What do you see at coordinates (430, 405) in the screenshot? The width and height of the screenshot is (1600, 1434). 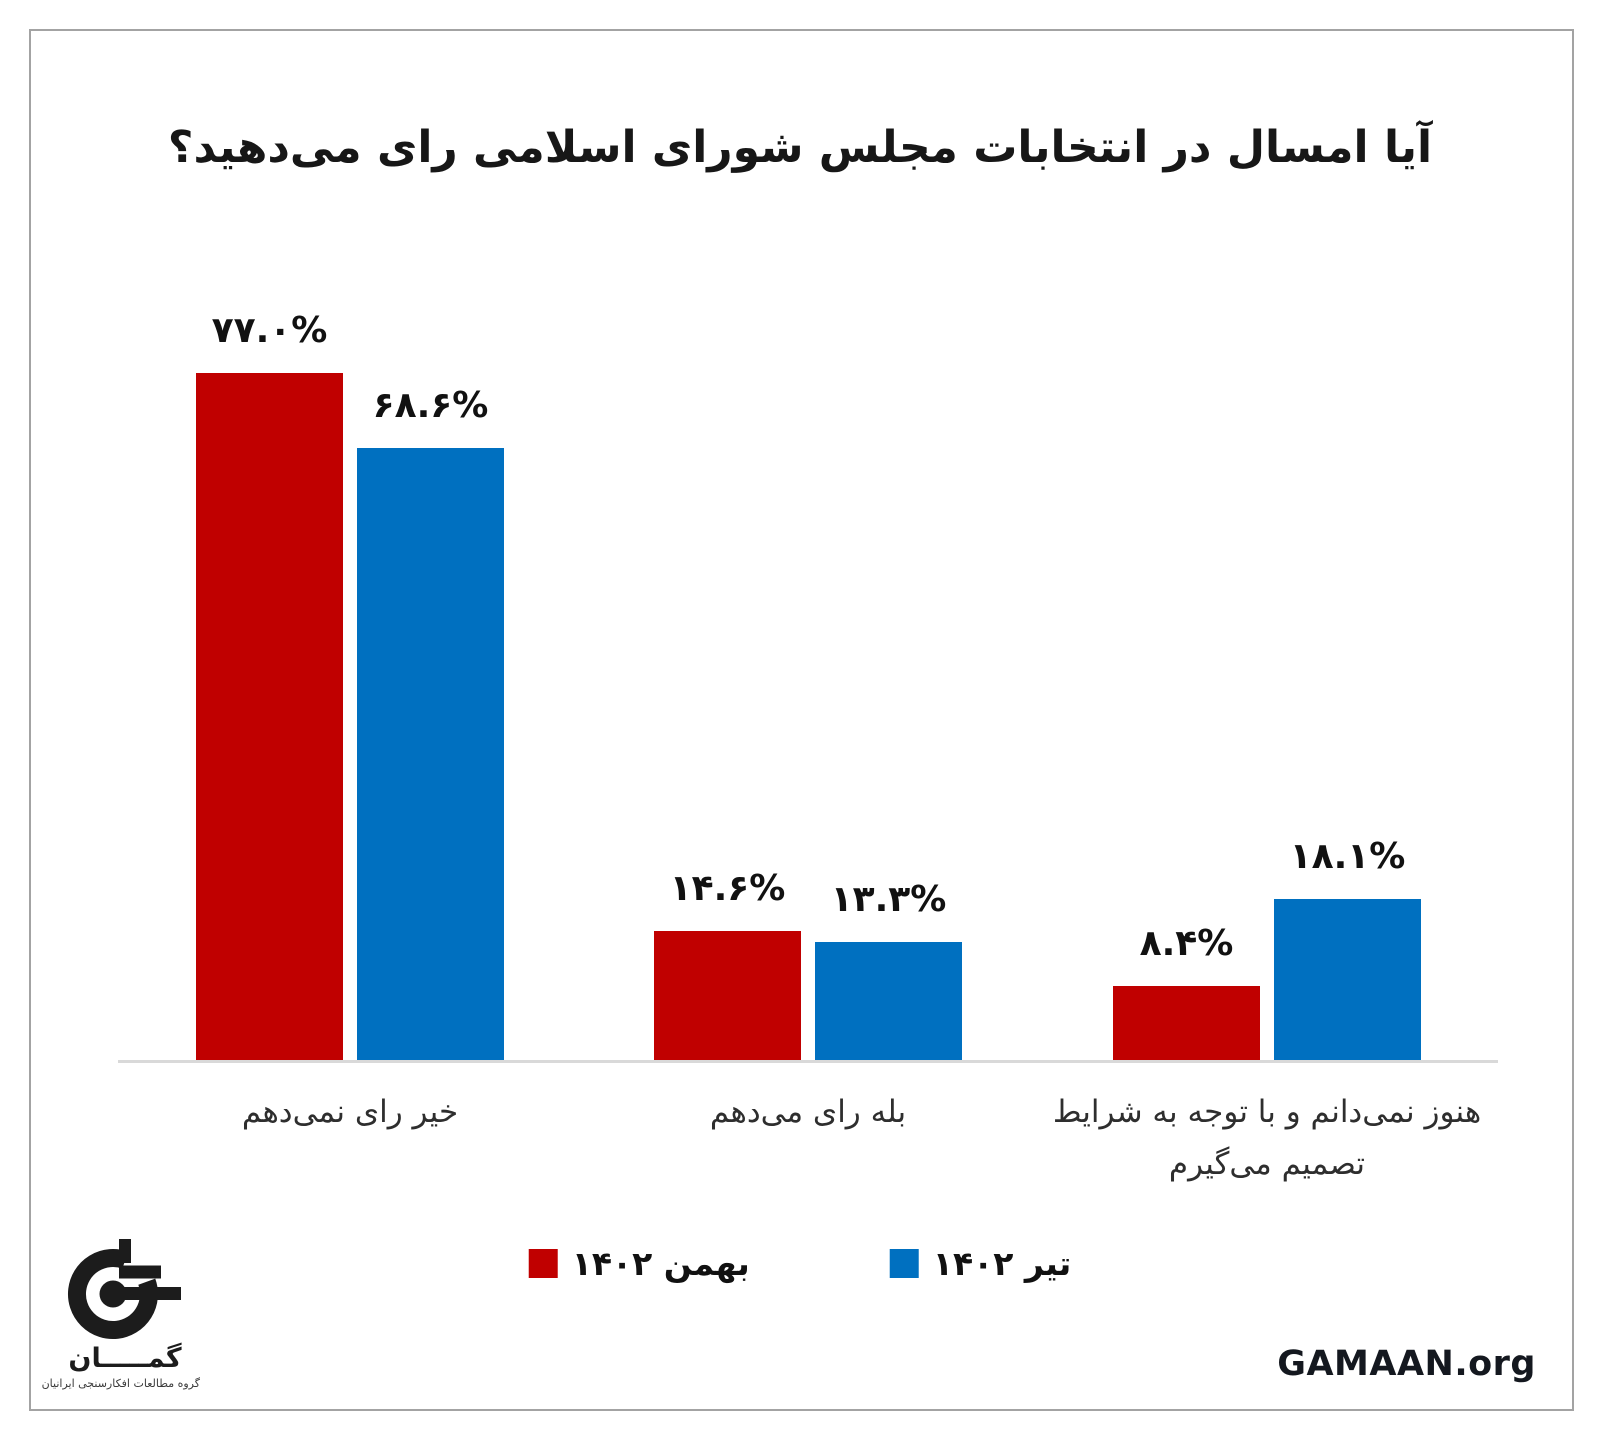 I see `value-label-series2-cat1: ۶۸.۶%` at bounding box center [430, 405].